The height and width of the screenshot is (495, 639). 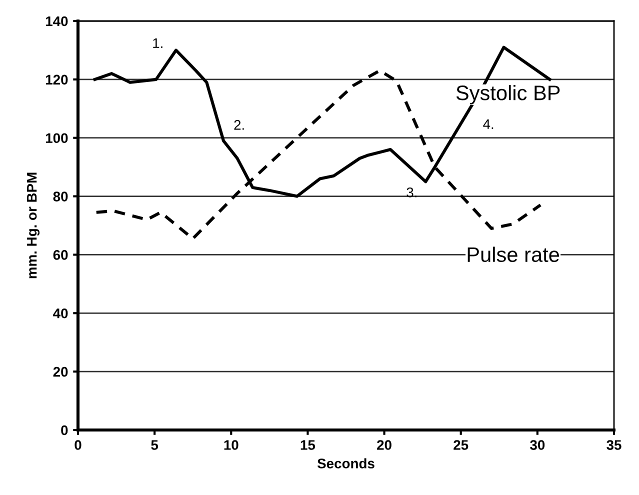 I want to click on annotation: 4., so click(x=488, y=124).